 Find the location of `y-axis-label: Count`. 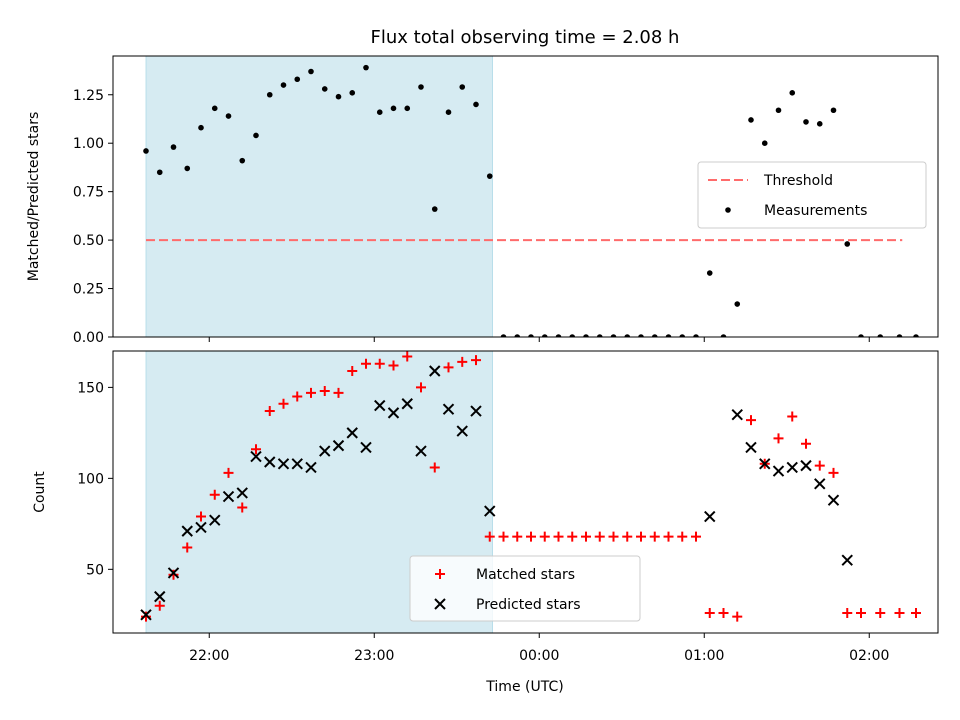

y-axis-label: Count is located at coordinates (40, 492).